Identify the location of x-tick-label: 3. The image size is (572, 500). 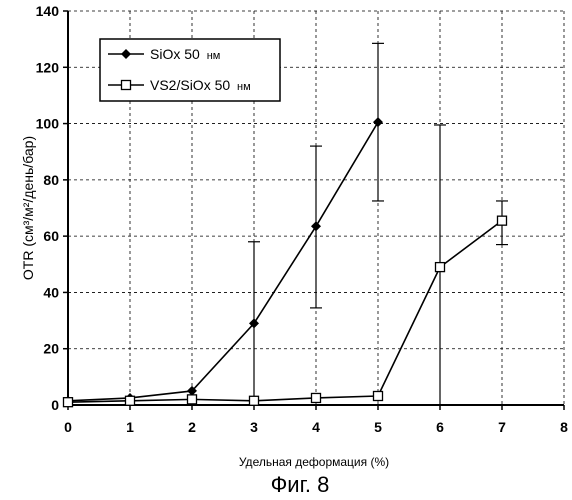
(254, 427).